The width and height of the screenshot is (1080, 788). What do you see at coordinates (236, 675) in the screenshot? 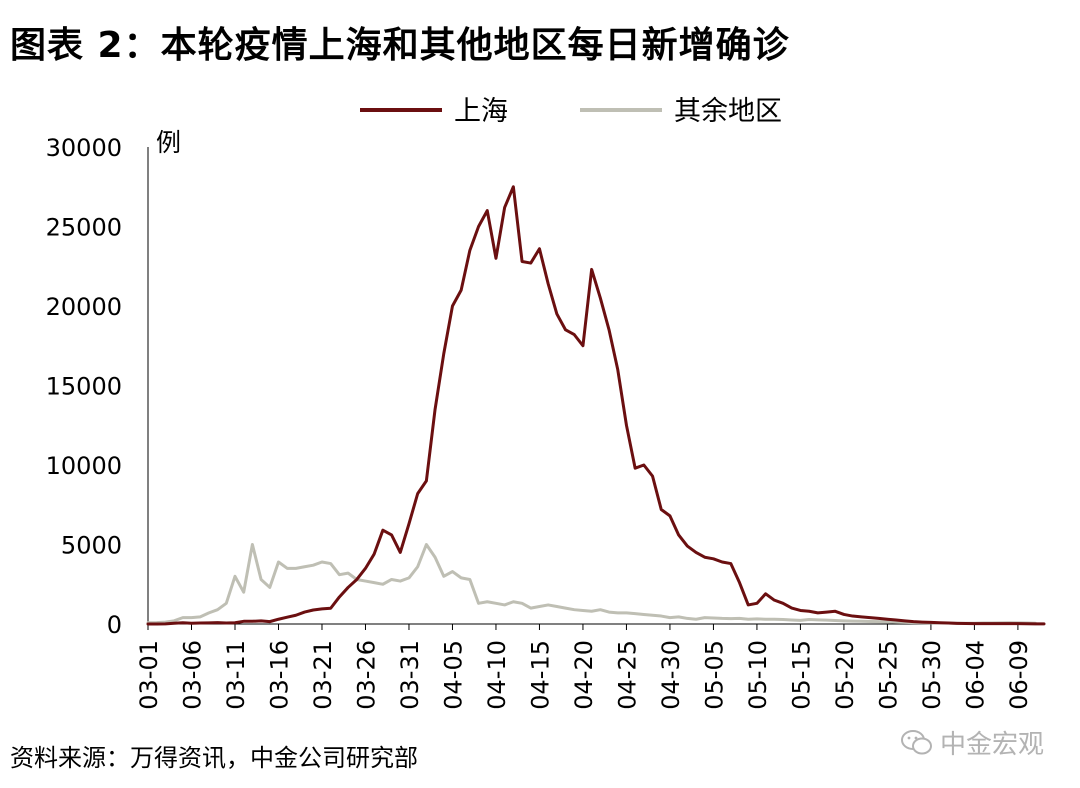
I see `x-tick-label: 03-11` at bounding box center [236, 675].